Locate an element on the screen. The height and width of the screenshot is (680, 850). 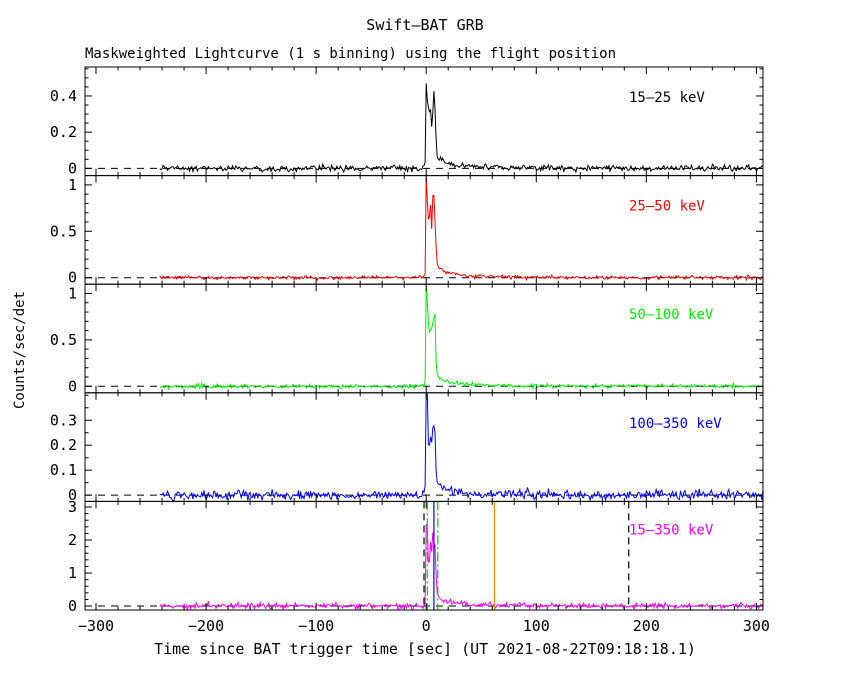
x-tick-label: 0 is located at coordinates (426, 626).